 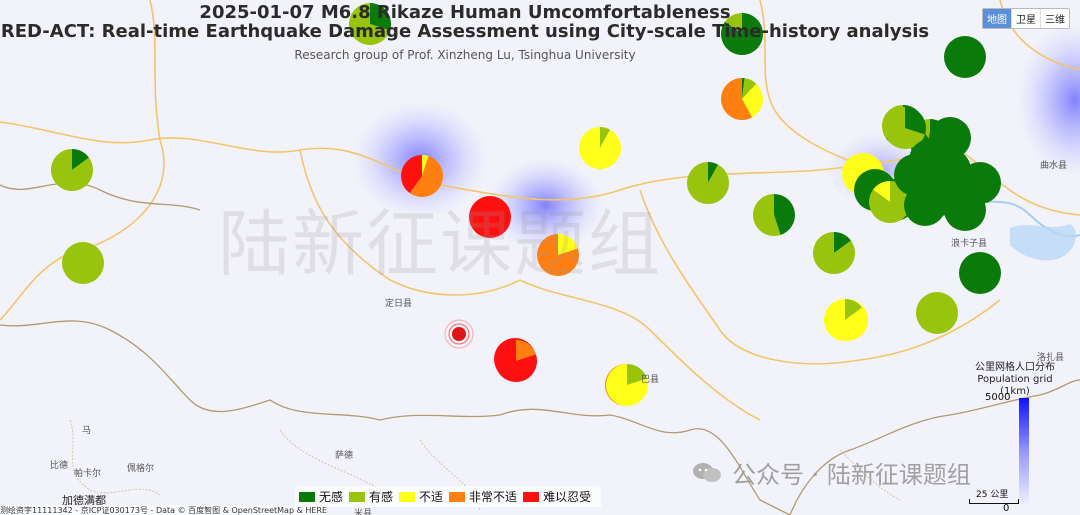 I want to click on map-type-switcher: 地图 卫星 三维, so click(x=1026, y=18).